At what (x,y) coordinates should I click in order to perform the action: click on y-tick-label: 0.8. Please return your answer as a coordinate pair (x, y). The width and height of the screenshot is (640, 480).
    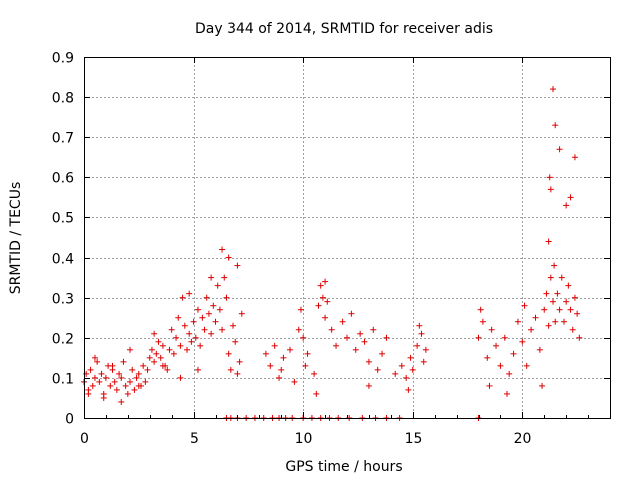
    Looking at the image, I should click on (63, 99).